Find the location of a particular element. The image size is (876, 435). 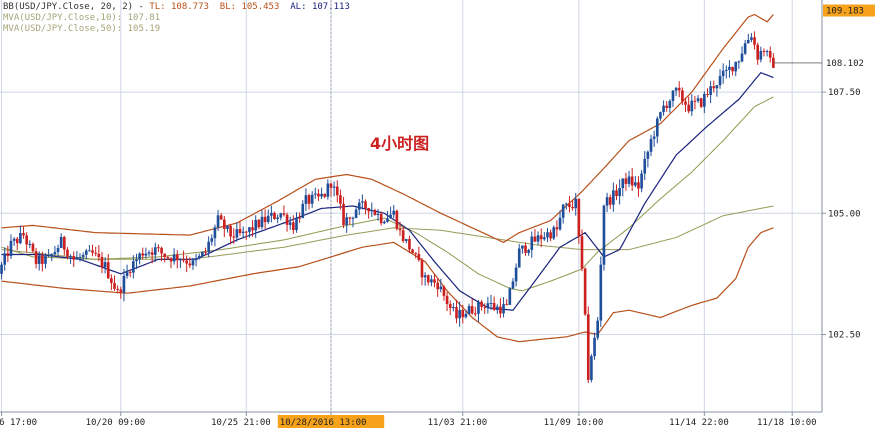

x-tick-label: 10/13/2016 17:00 is located at coordinates (18, 423).